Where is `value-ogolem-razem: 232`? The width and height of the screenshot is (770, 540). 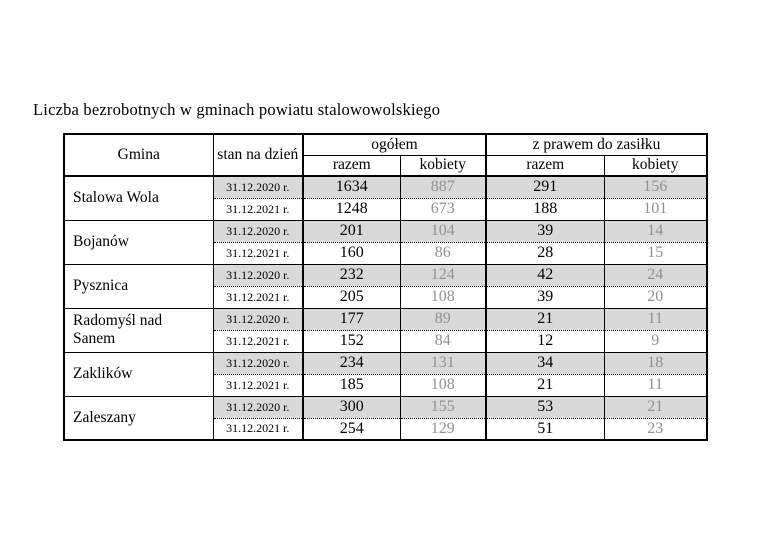 value-ogolem-razem: 232 is located at coordinates (351, 274).